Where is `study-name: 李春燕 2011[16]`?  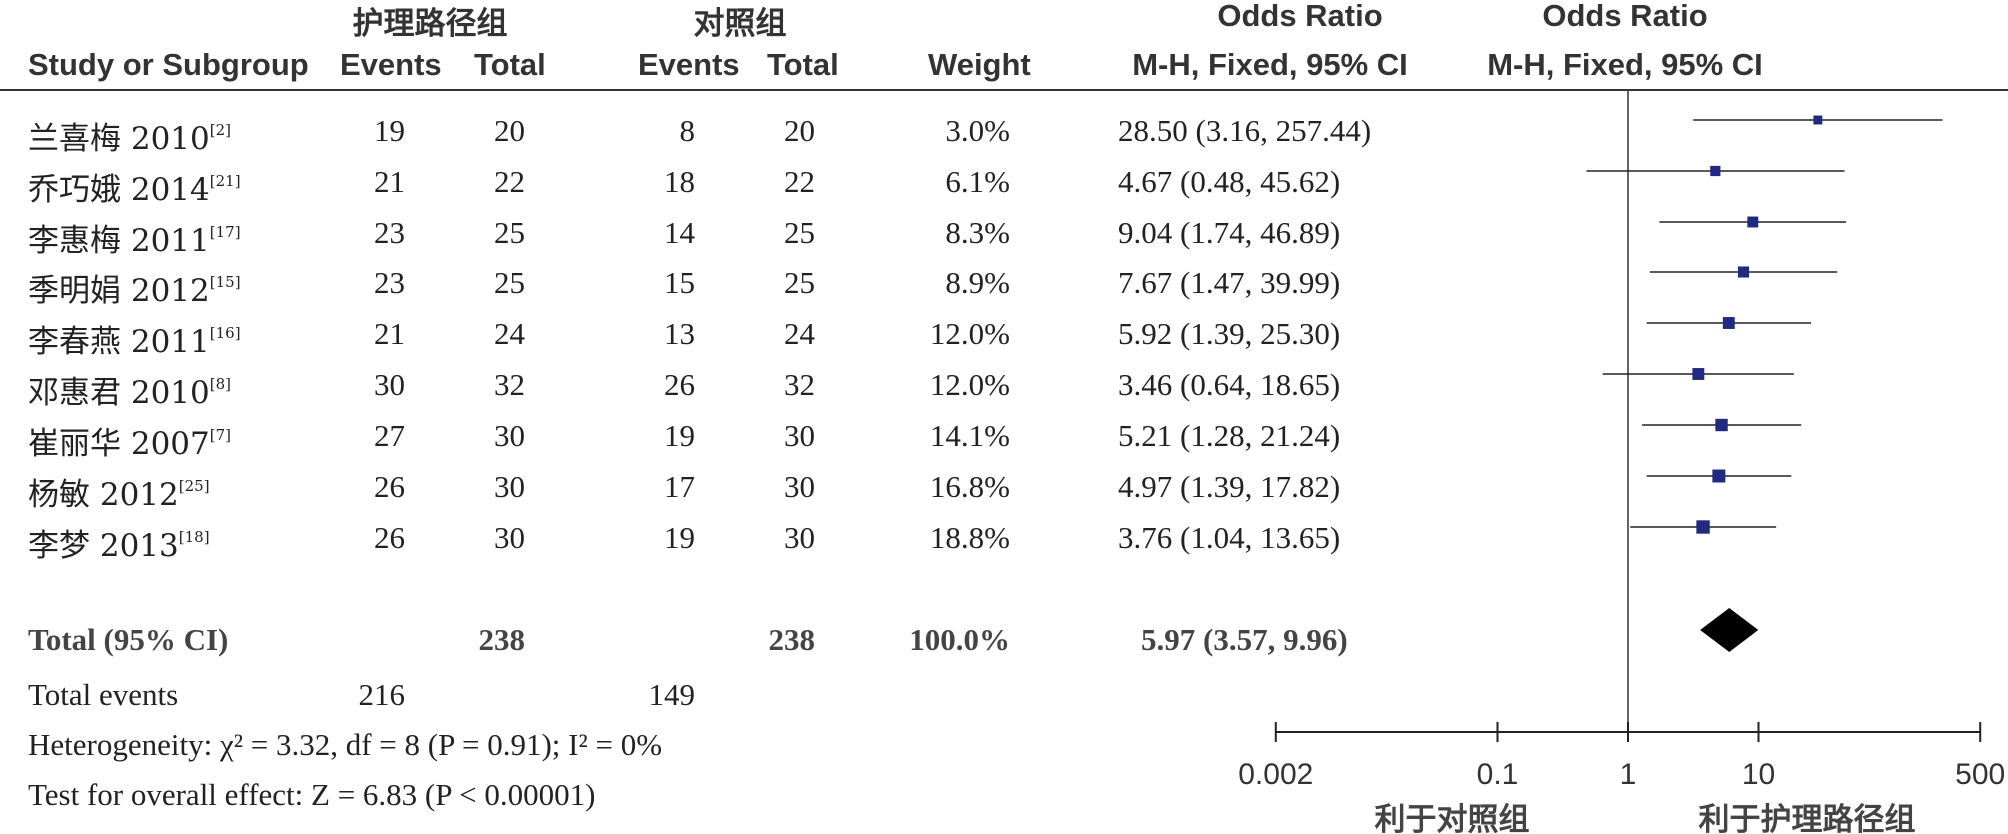 study-name: 李春燕 2011[16] is located at coordinates (134, 338).